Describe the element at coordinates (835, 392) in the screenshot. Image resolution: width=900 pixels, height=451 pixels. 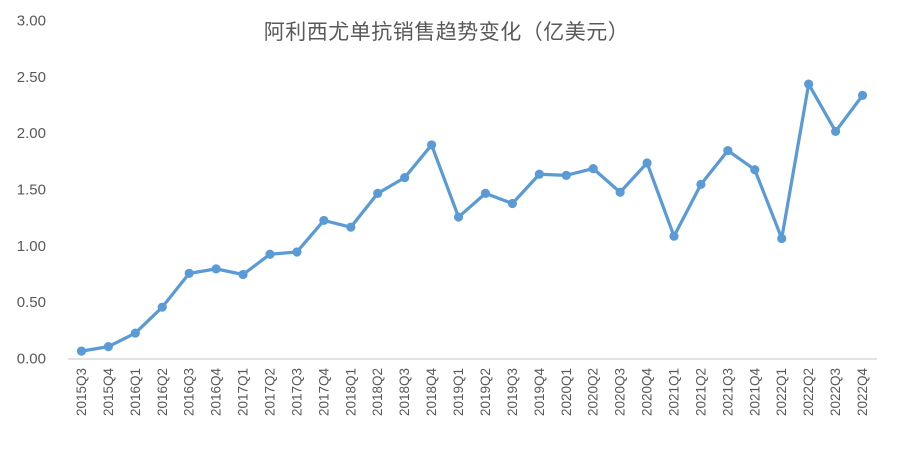
I see `x-axis-tick-label: 2022Q3` at that location.